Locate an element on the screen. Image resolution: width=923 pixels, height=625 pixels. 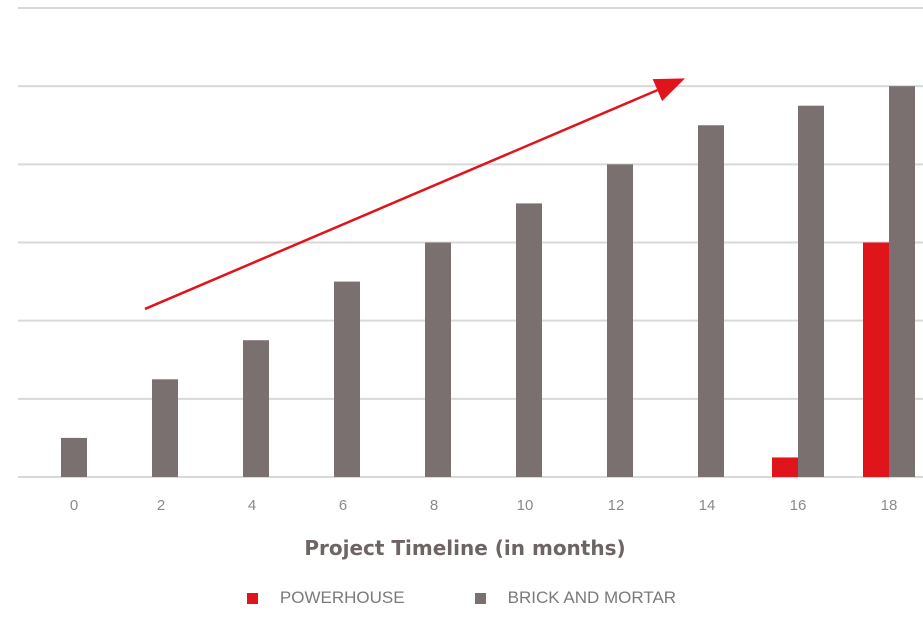
x-tick-label: 8 is located at coordinates (434, 505).